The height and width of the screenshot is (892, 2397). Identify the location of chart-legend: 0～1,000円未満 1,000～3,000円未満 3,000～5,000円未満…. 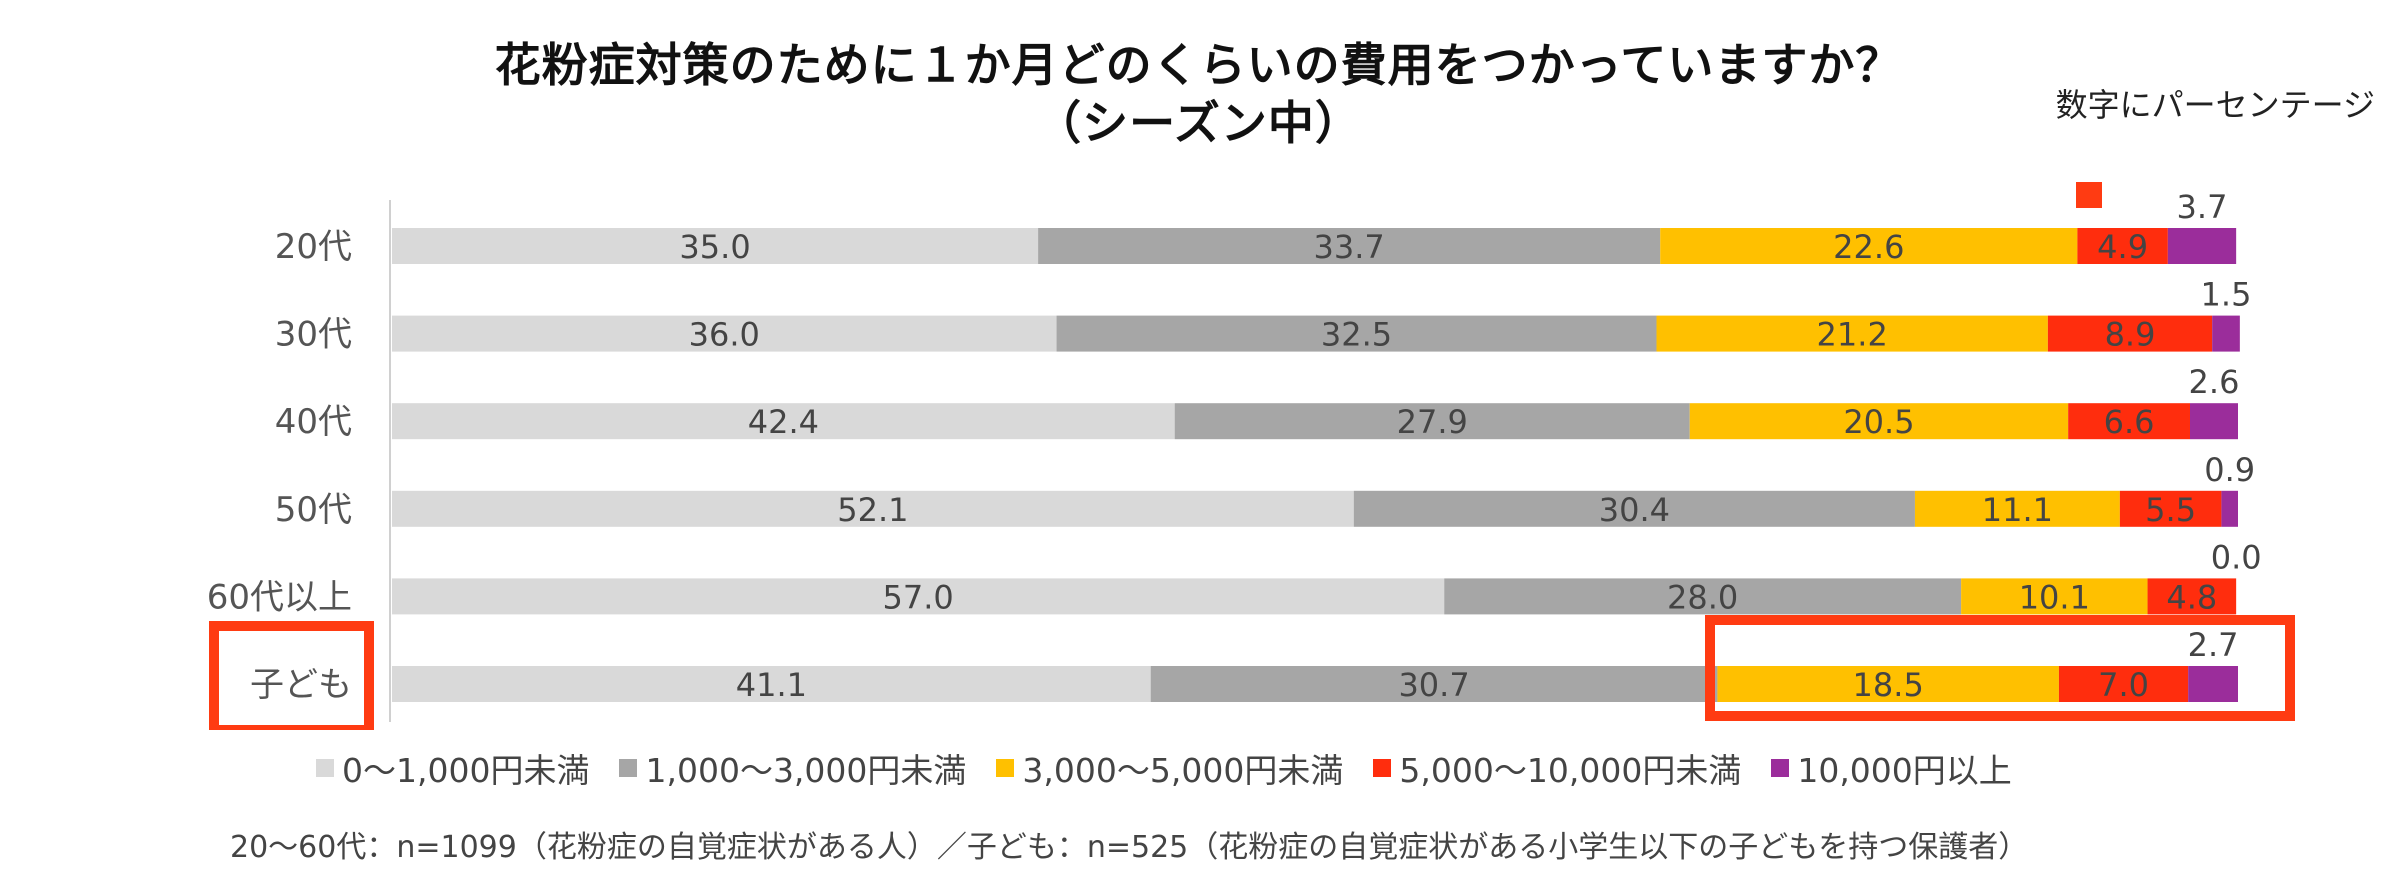
(1164, 768).